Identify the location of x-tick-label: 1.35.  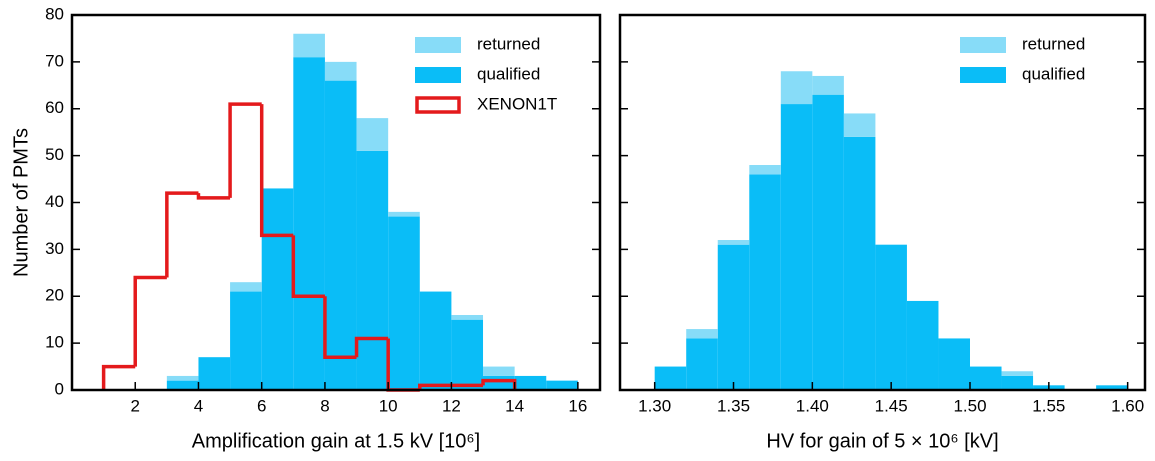
(733, 405).